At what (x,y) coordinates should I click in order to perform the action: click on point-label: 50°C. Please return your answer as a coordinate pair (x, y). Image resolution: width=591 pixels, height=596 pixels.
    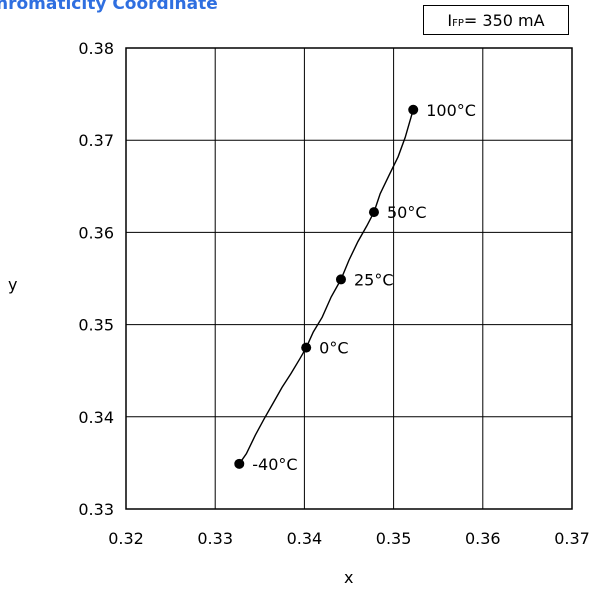
    Looking at the image, I should click on (407, 212).